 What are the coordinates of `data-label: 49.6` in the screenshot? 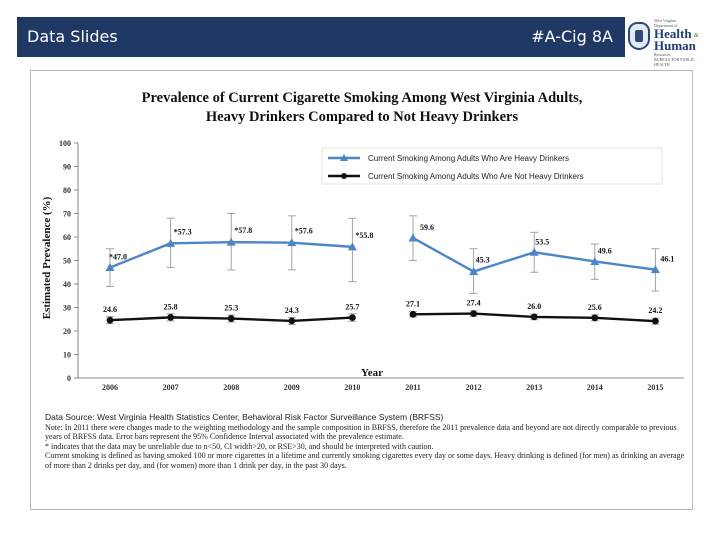 It's located at (605, 250).